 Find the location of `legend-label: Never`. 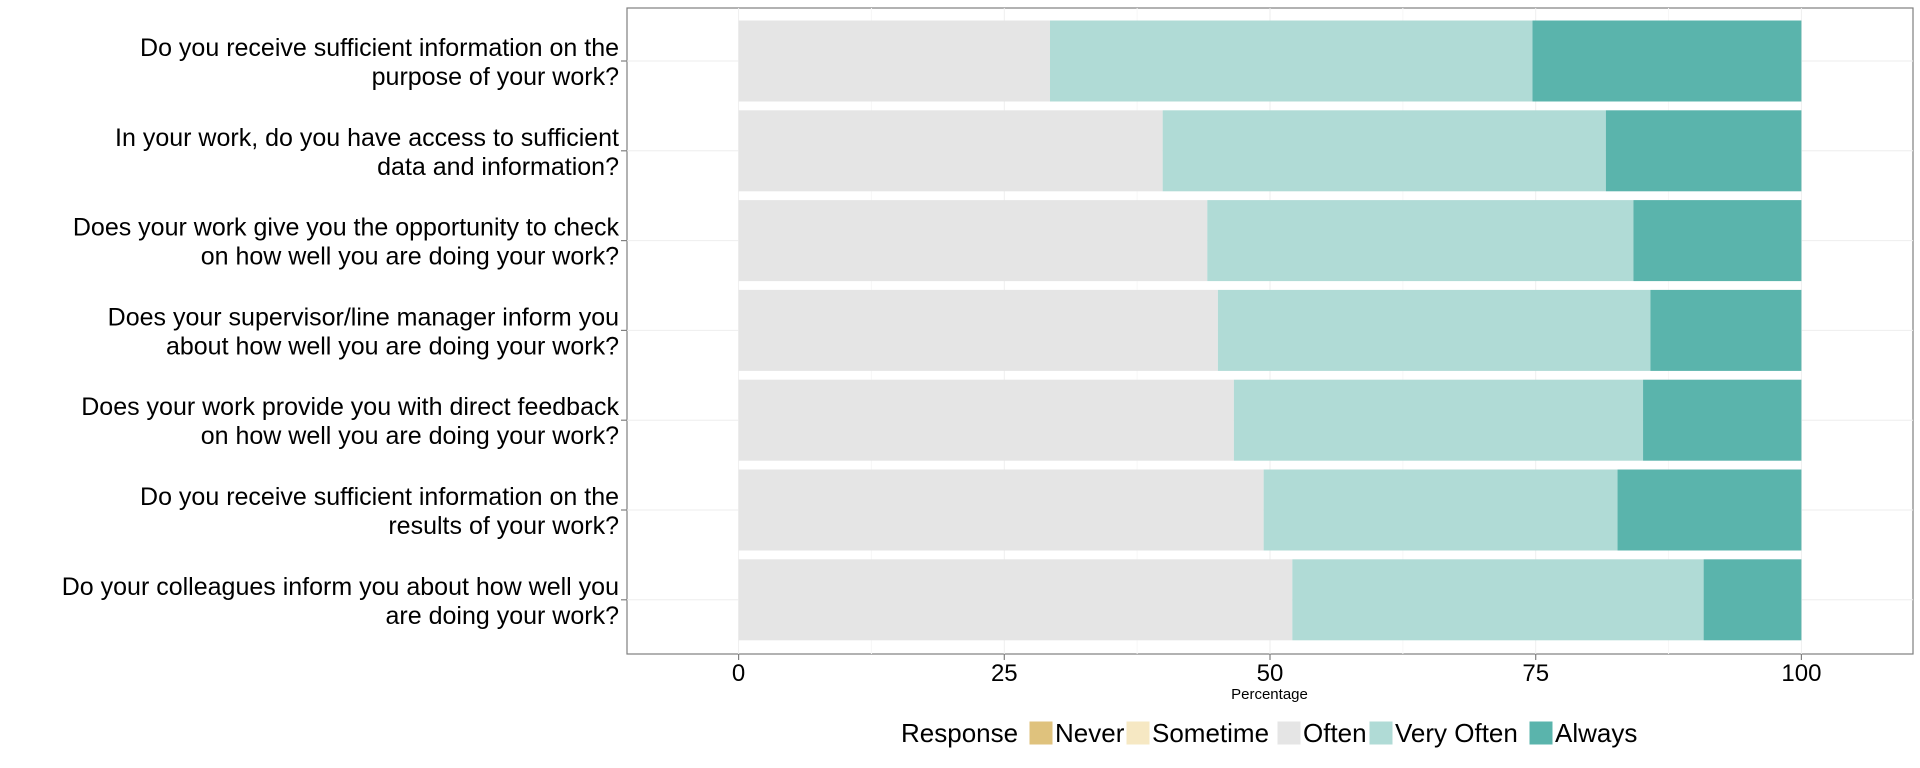

legend-label: Never is located at coordinates (1090, 733).